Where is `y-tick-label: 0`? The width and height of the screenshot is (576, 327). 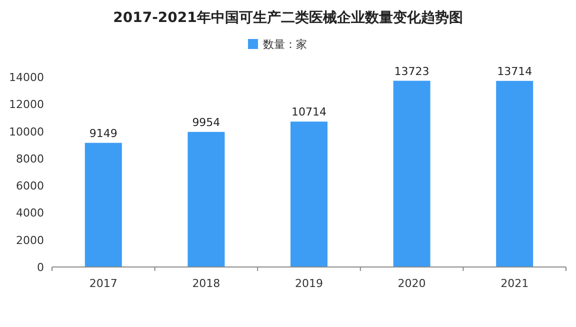 y-tick-label: 0 is located at coordinates (40, 267).